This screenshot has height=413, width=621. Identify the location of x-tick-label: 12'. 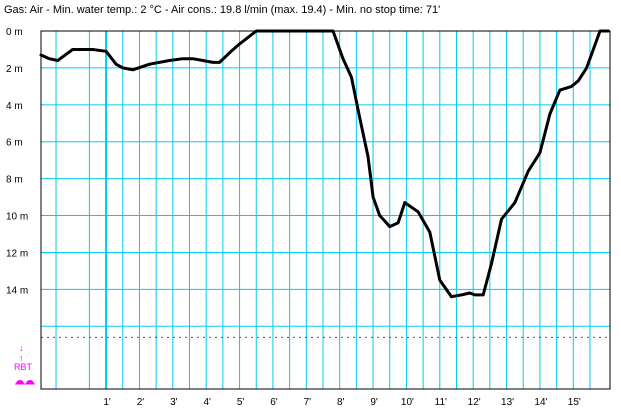
(474, 402).